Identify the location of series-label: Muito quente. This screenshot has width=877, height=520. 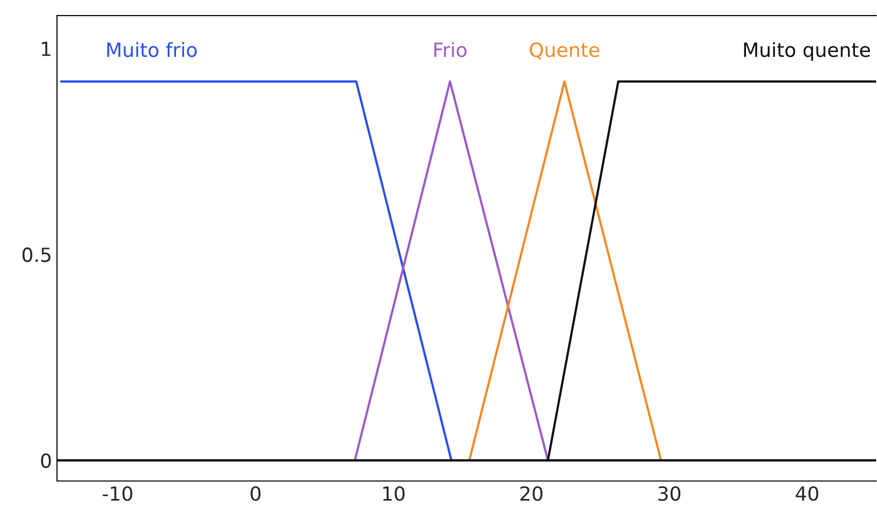
(807, 51).